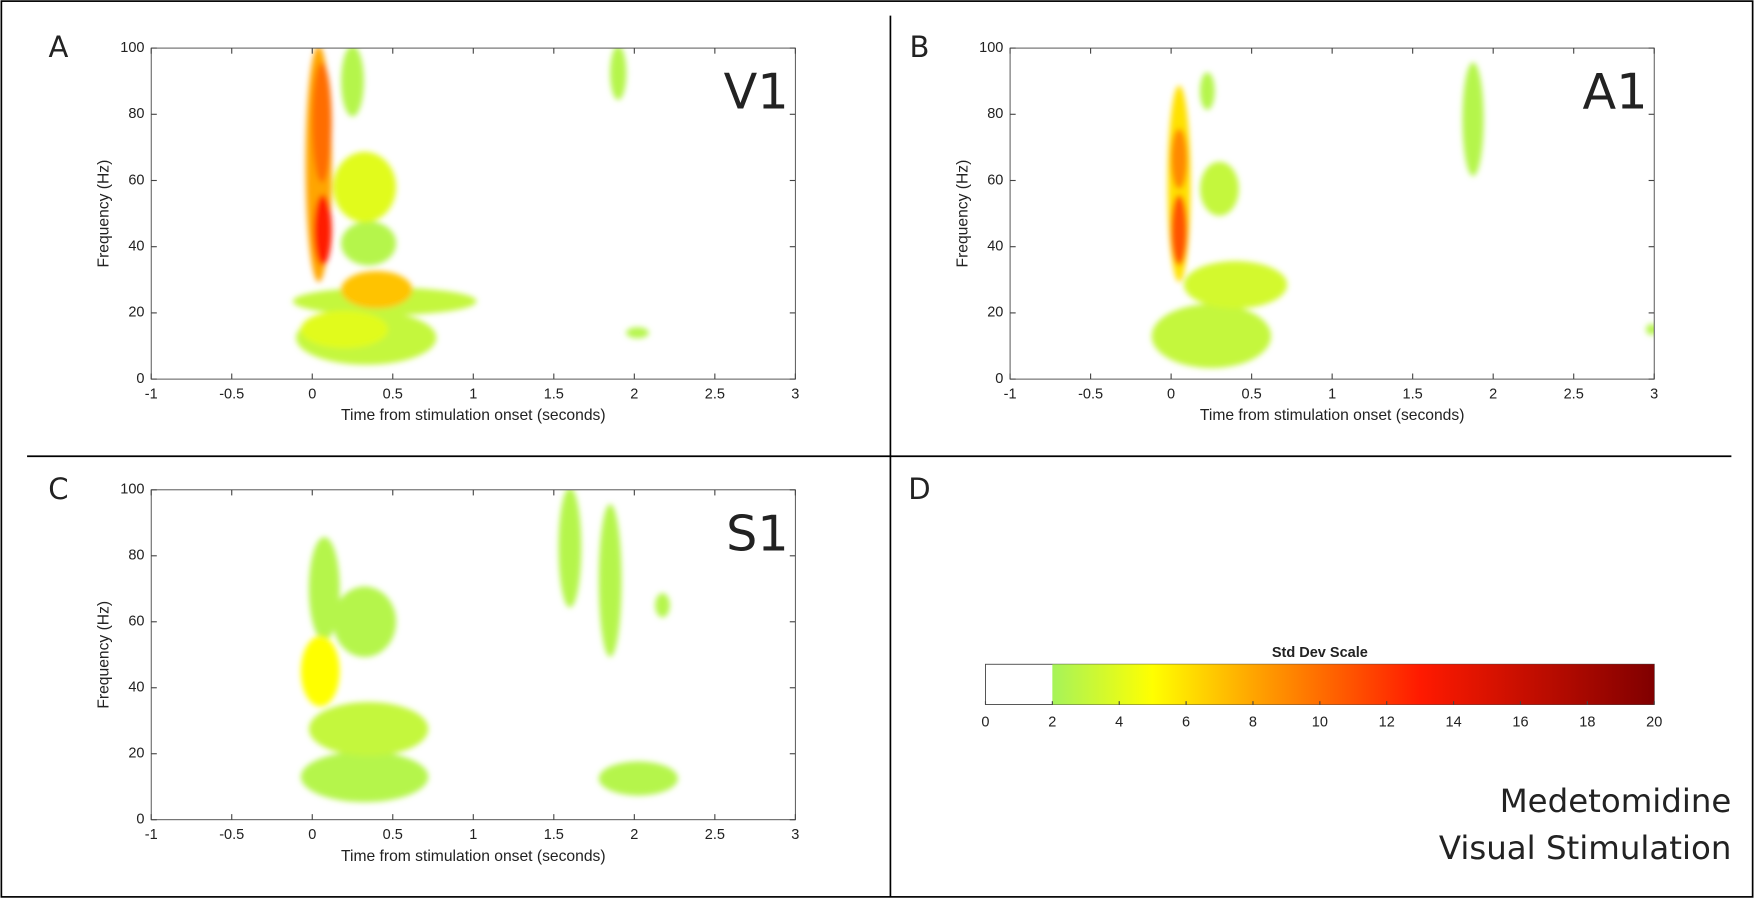 The width and height of the screenshot is (1754, 898). Describe the element at coordinates (1585, 848) in the screenshot. I see `note: Visual Stimulation` at that location.